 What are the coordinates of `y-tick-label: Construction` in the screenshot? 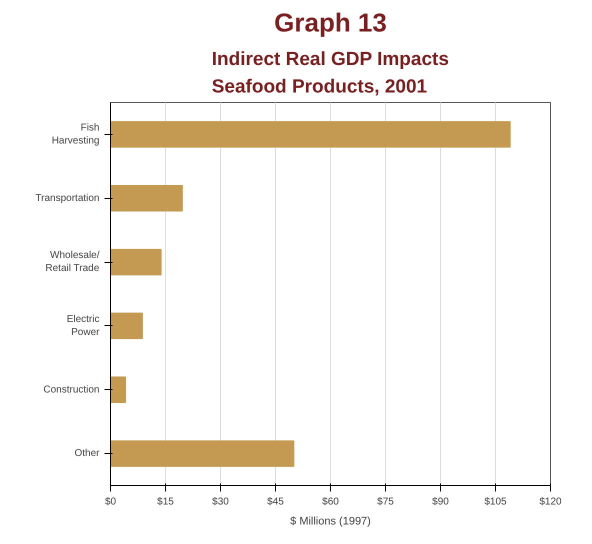 It's located at (71, 390).